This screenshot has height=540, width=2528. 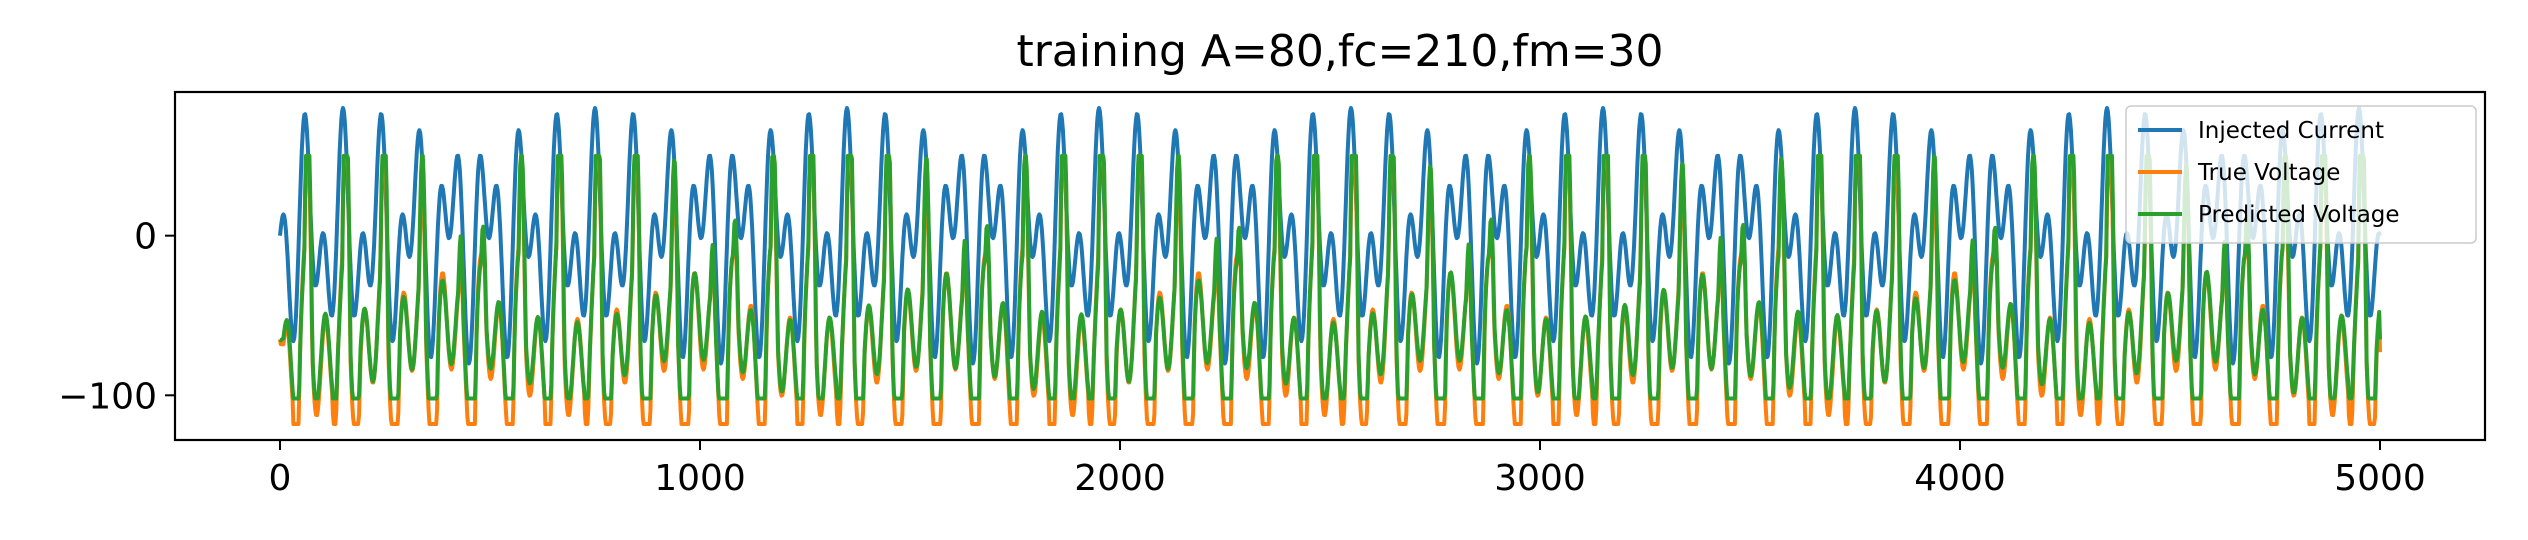 I want to click on legend-label-true-voltage: True Voltage, so click(x=2268, y=173).